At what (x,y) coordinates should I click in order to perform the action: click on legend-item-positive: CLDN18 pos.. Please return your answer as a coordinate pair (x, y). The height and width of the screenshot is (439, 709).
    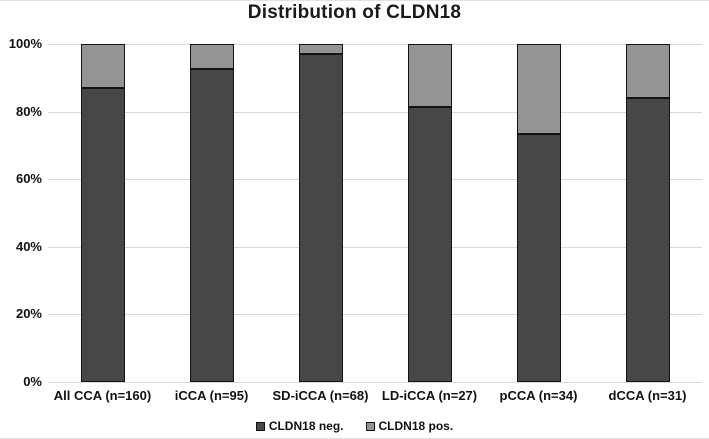
    Looking at the image, I should click on (409, 426).